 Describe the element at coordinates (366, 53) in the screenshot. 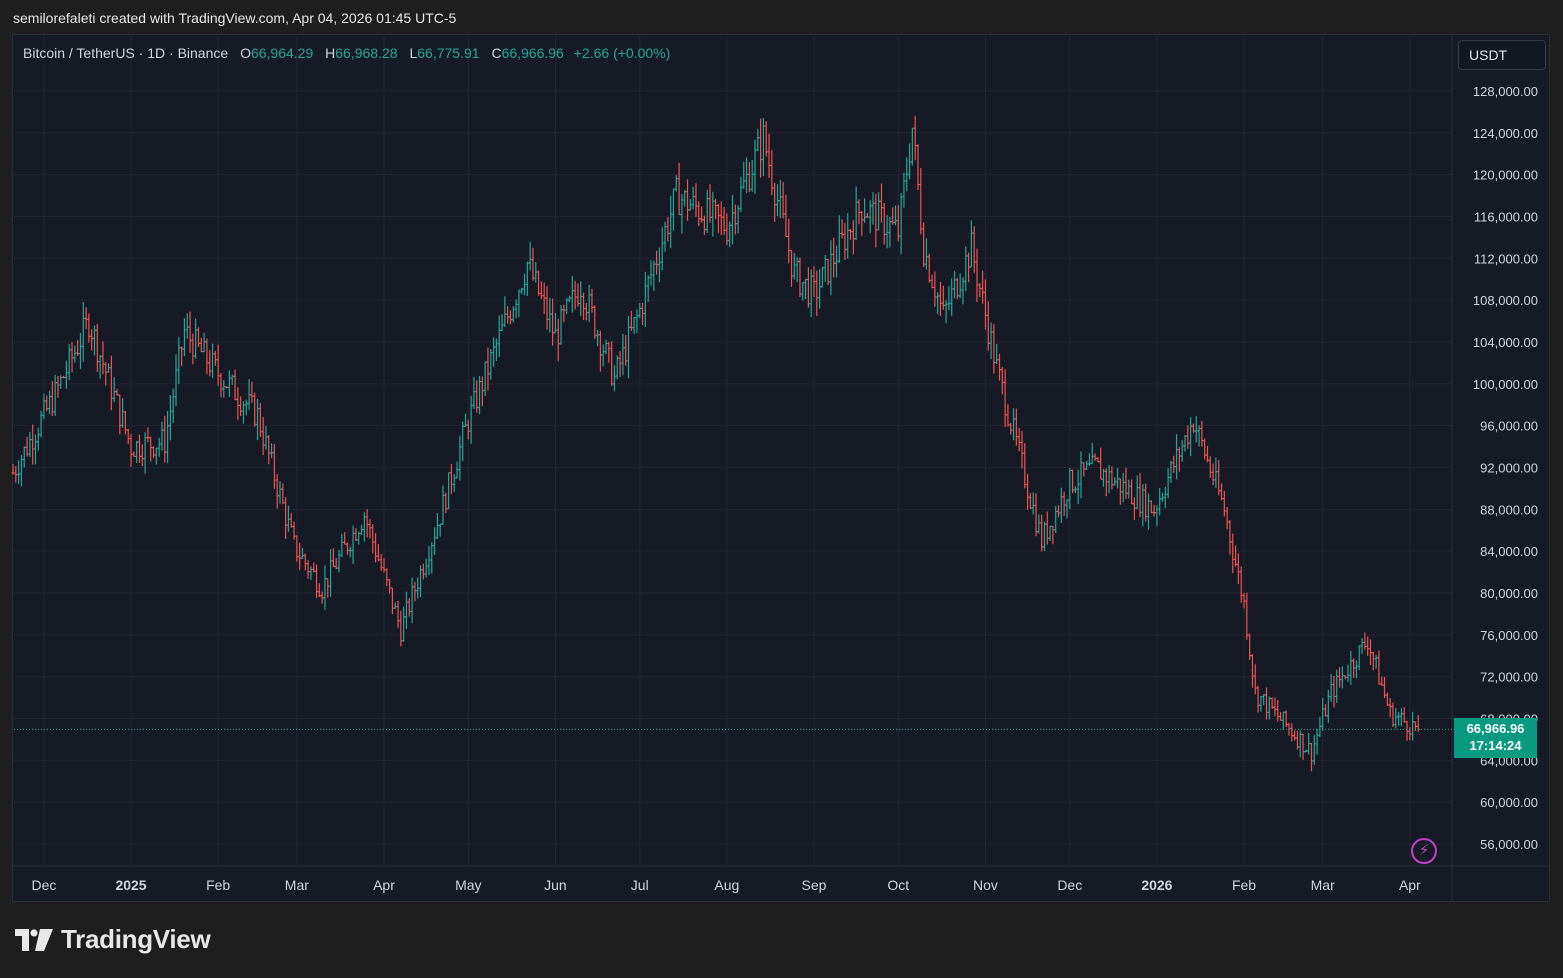

I see `high-value: 66,968.28` at that location.